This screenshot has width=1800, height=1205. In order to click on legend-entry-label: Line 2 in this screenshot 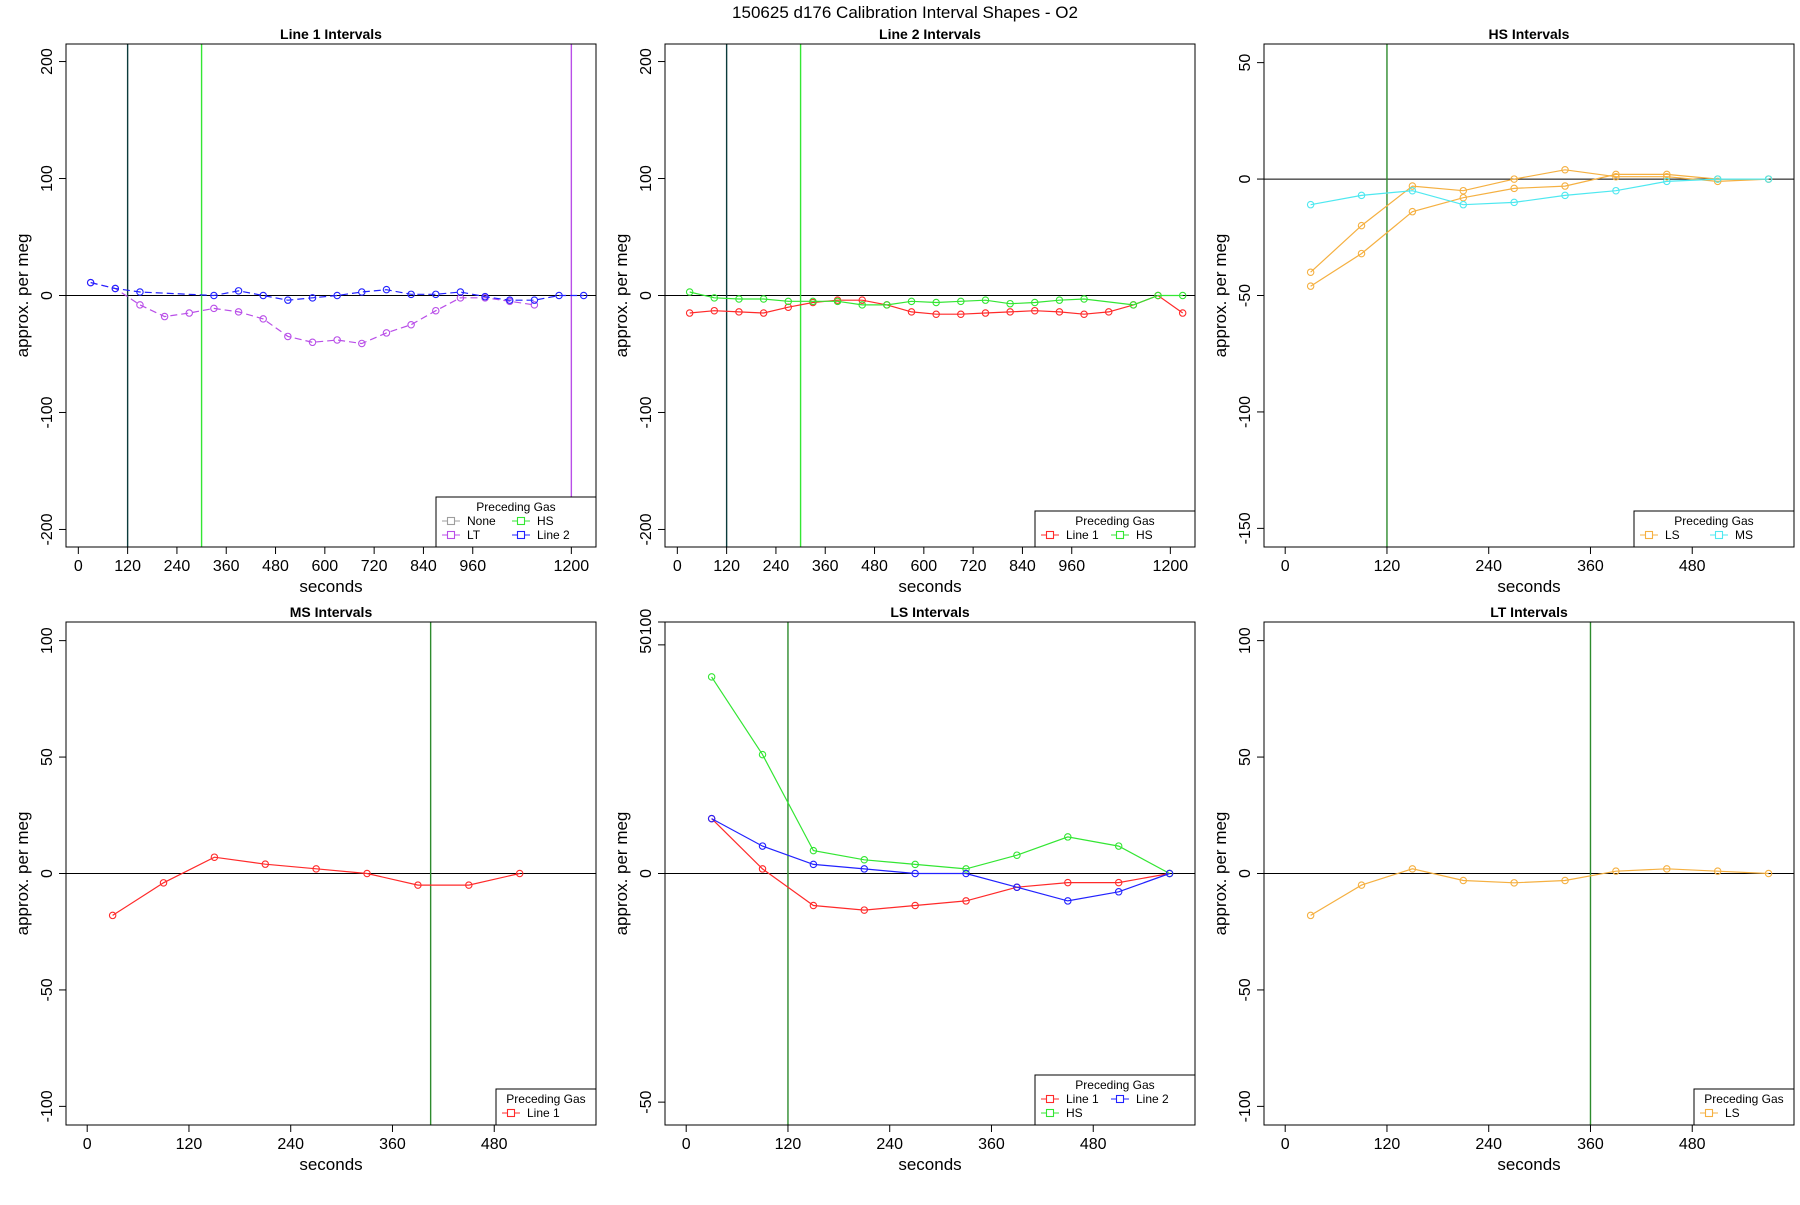, I will do `click(553, 535)`.